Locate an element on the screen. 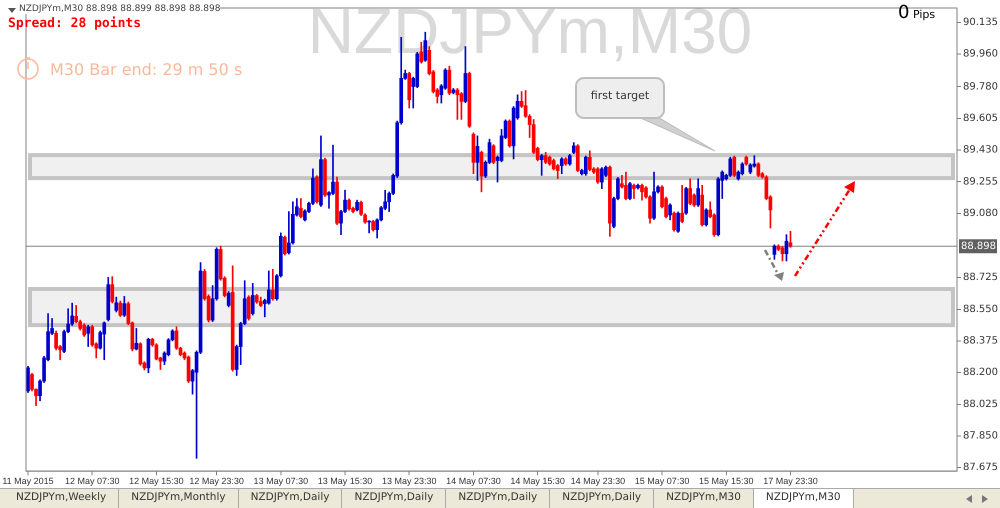 This screenshot has width=1000, height=508. y-tick-label: 89.430 is located at coordinates (980, 150).